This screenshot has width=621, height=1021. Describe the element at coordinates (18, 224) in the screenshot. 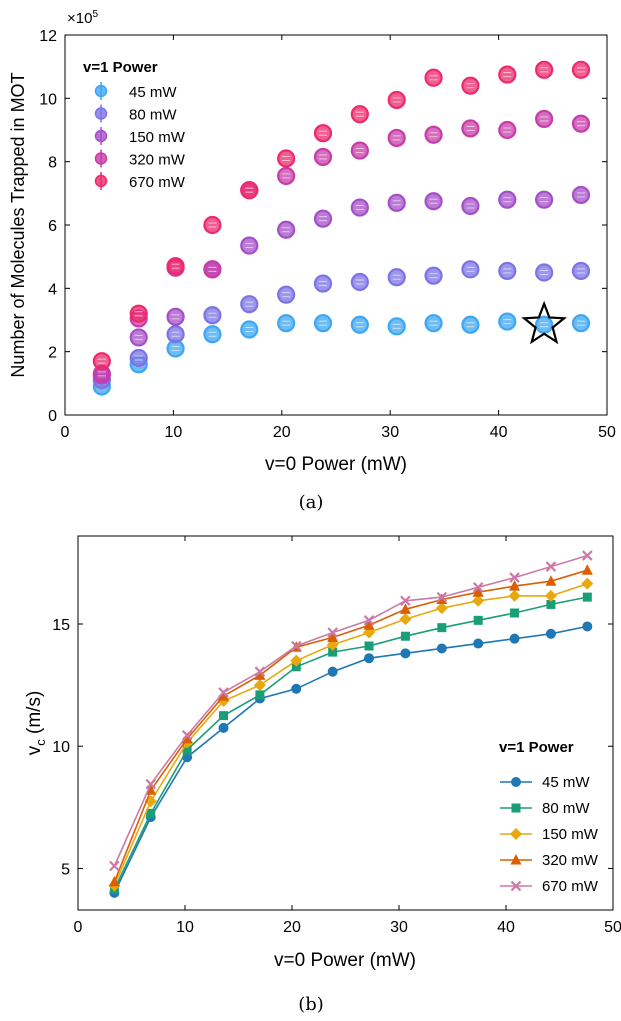

I see `plot-a-ylabel: Number of Molecules Trapped in MOT` at that location.